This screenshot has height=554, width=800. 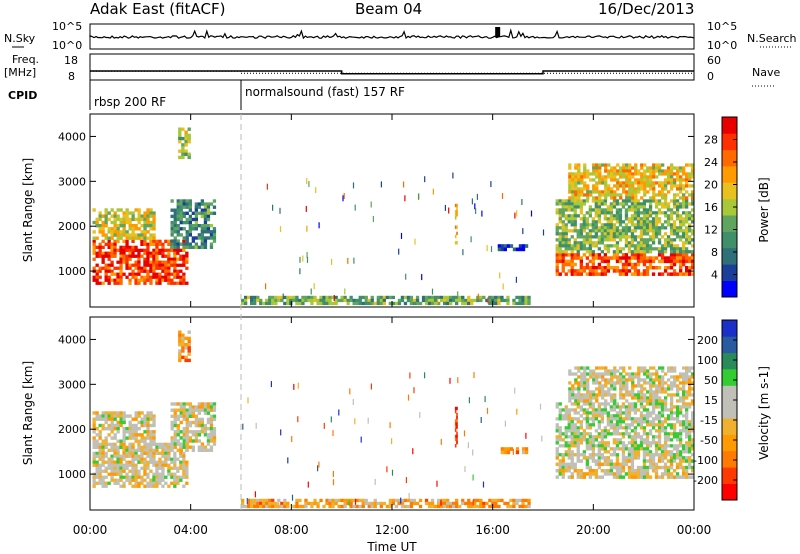 I want to click on noise-tick-right-top: 10^5, so click(x=722, y=26).